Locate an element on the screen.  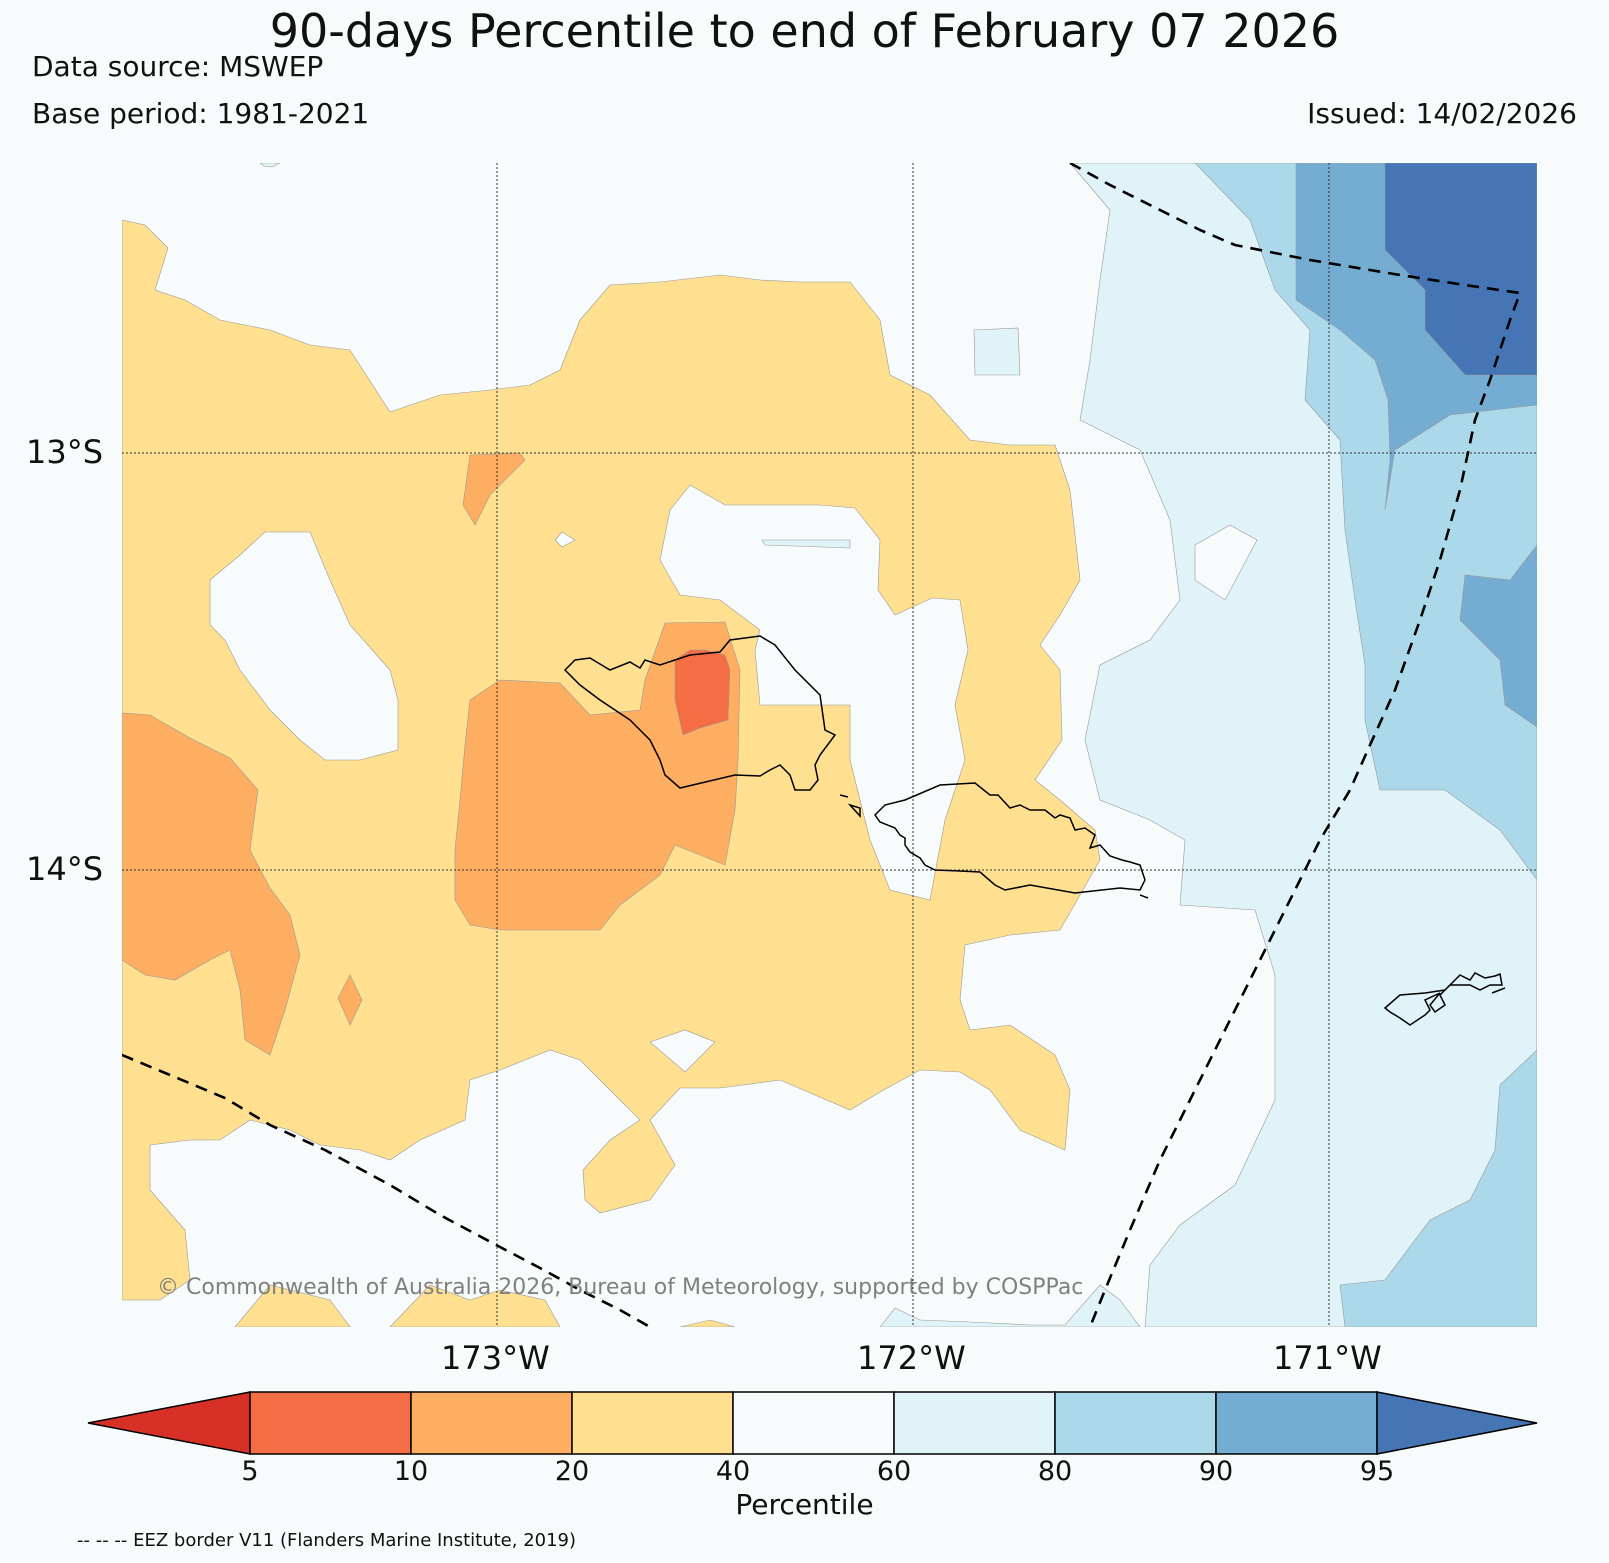
colorbar-tick-20: 20 is located at coordinates (572, 1471).